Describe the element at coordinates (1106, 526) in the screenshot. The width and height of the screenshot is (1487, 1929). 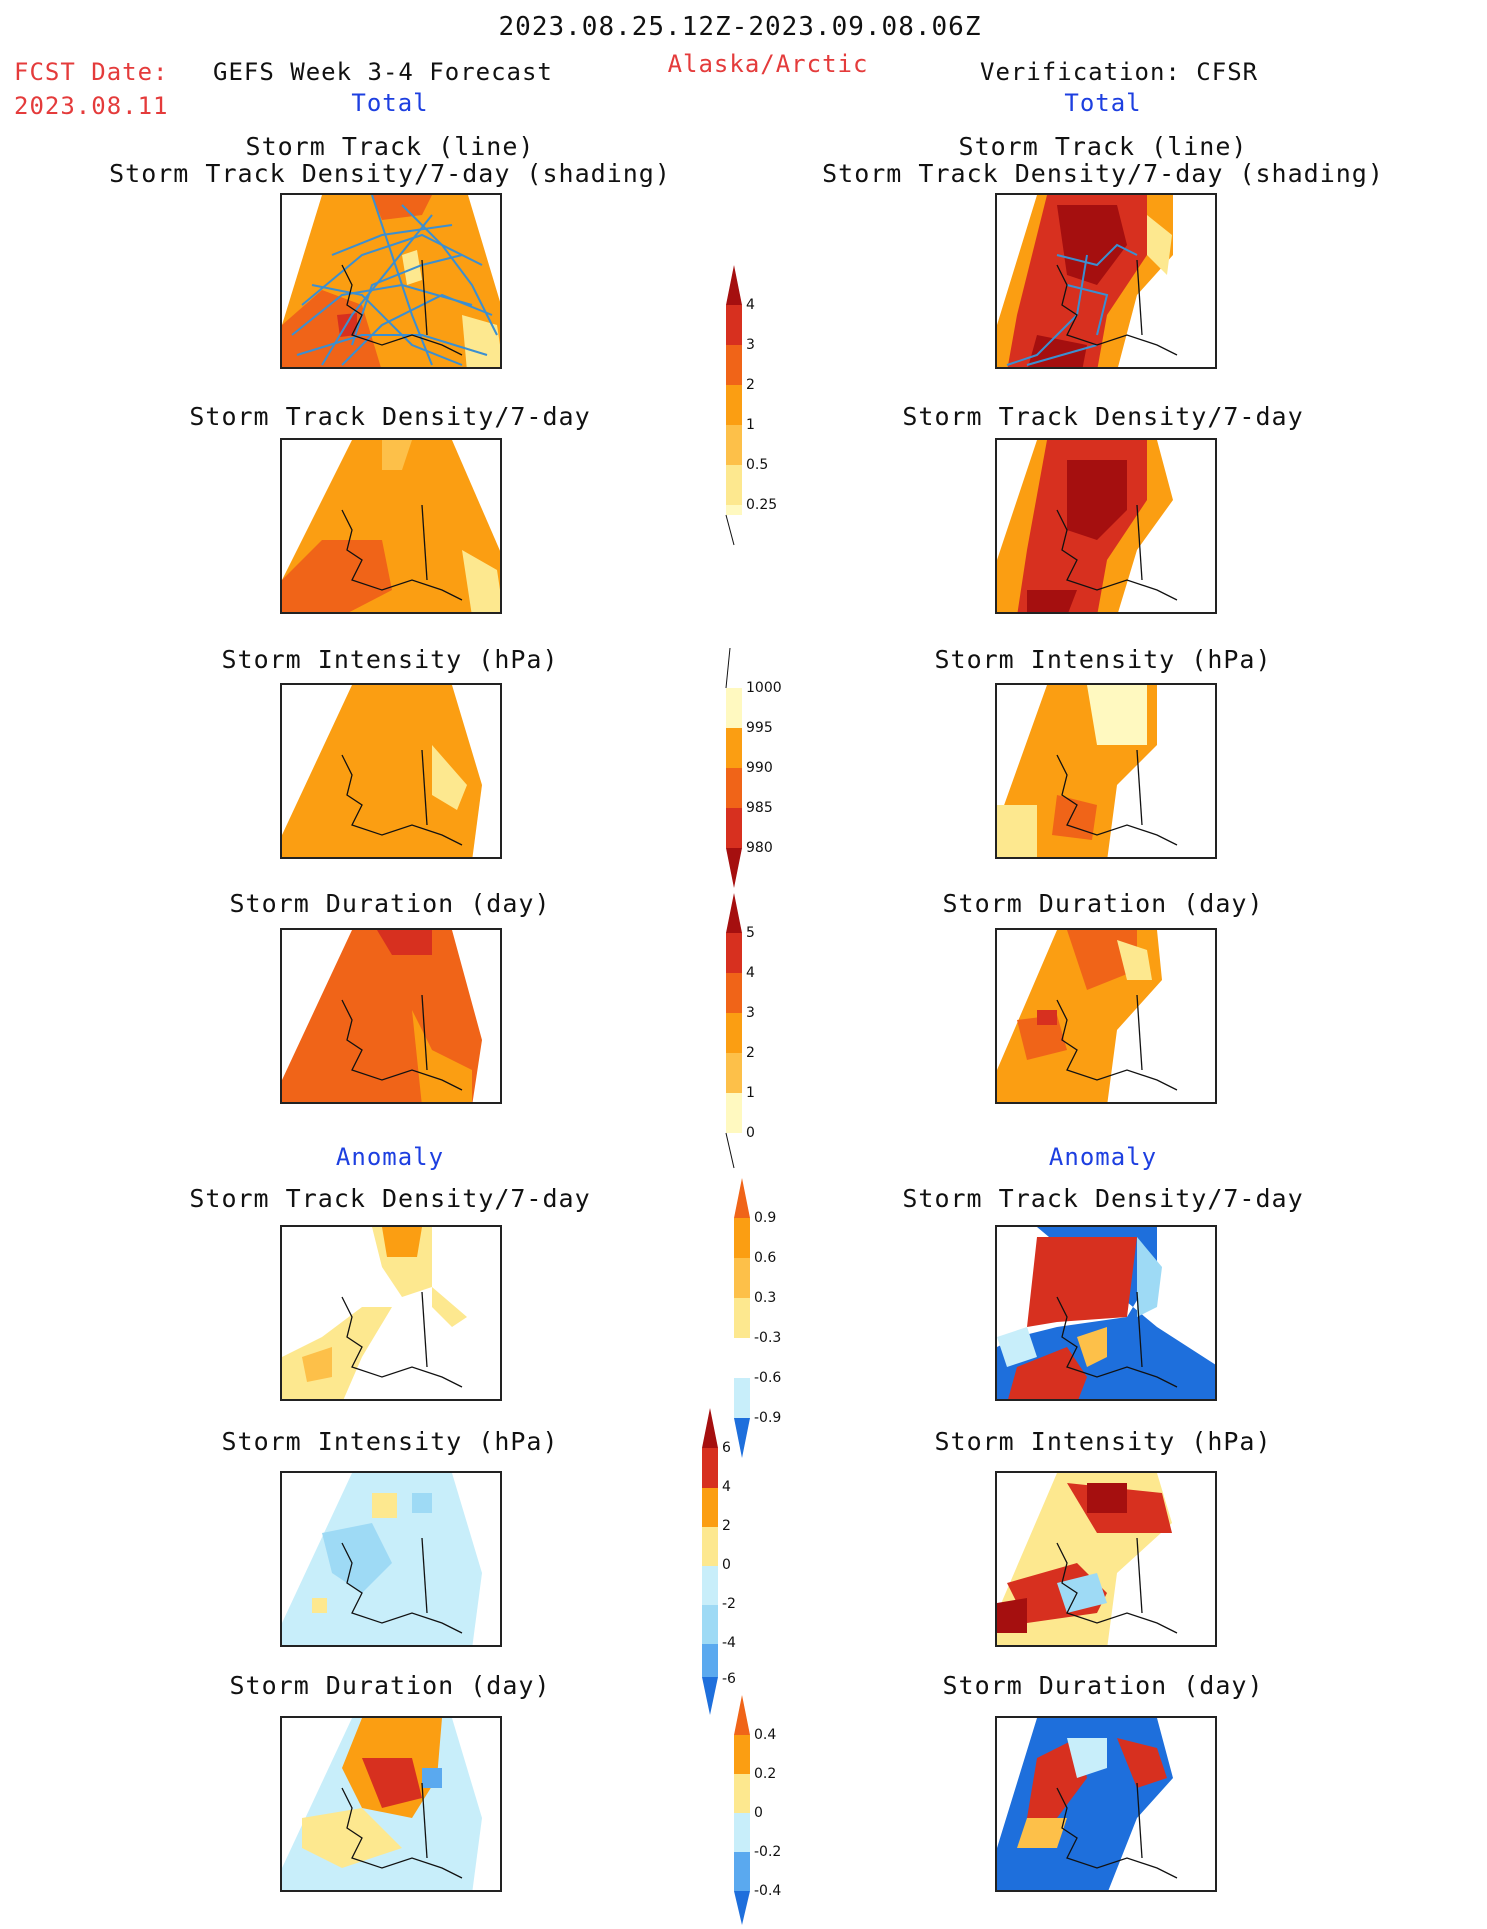
I see `map-right-density` at that location.